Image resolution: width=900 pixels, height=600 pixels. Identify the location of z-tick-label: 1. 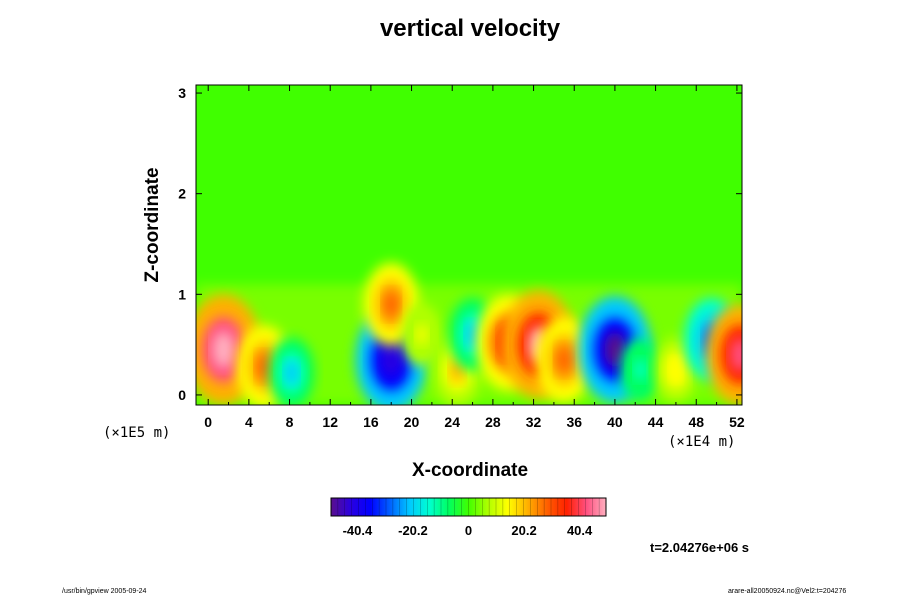
(182, 294).